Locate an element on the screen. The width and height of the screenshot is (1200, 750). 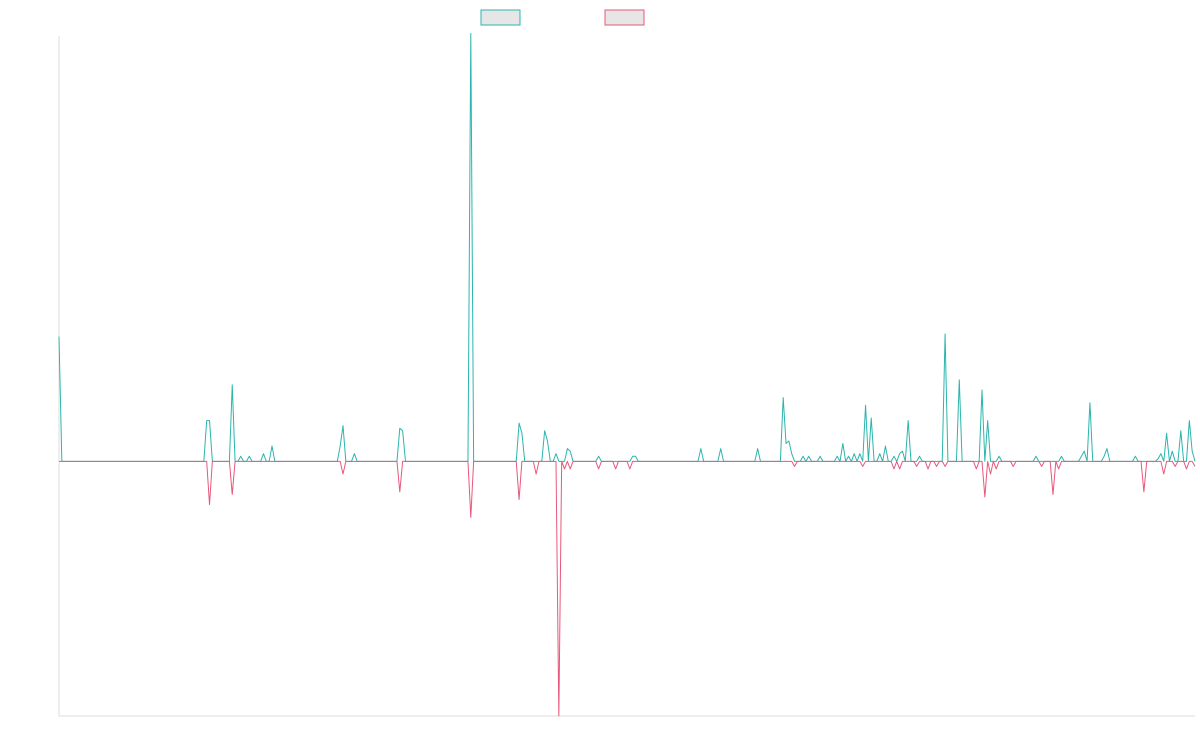
legend is located at coordinates (562, 17).